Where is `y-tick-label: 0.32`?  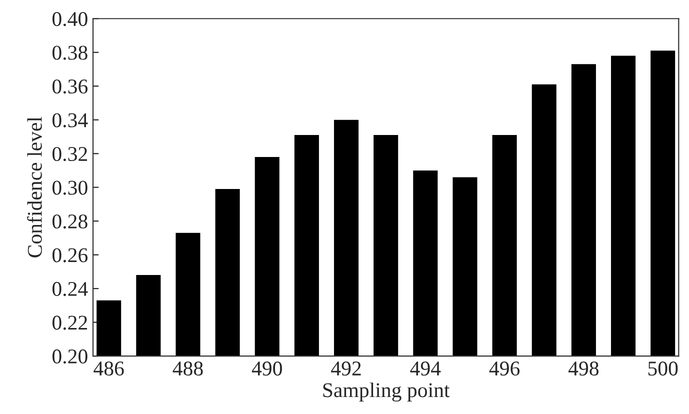 y-tick-label: 0.32 is located at coordinates (70, 154).